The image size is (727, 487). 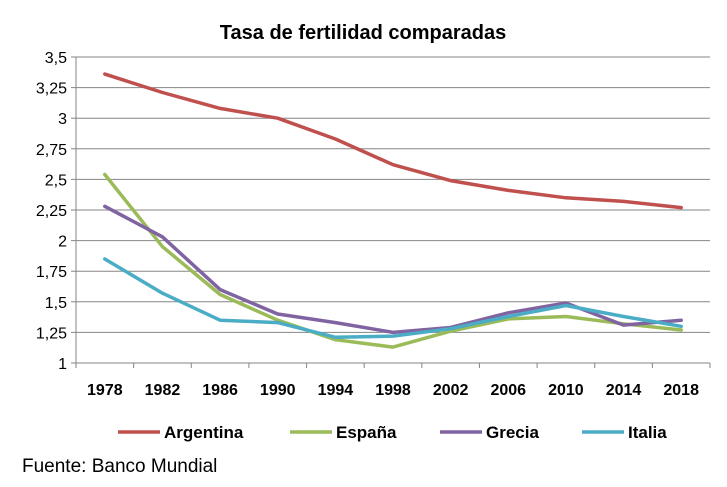 I want to click on legend-label: Argentina, so click(x=204, y=432).